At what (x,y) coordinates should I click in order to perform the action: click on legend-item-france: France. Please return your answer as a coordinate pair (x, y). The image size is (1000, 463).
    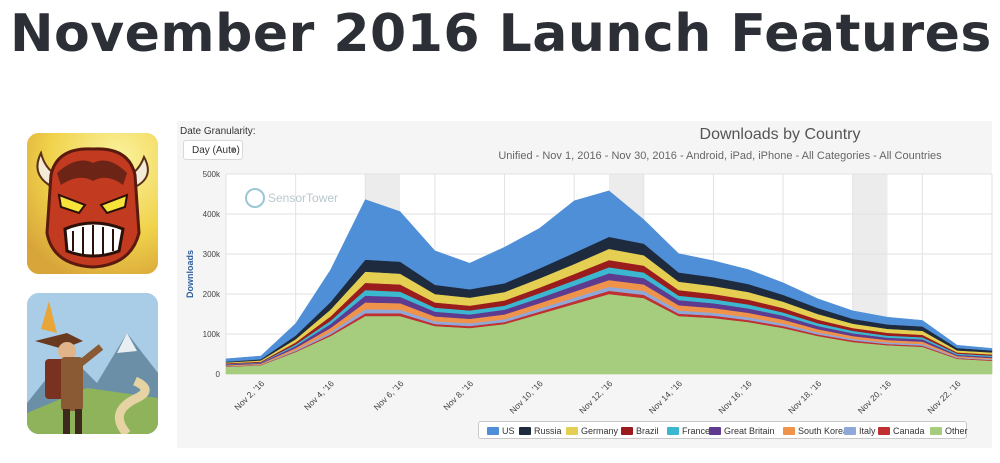
    Looking at the image, I should click on (688, 431).